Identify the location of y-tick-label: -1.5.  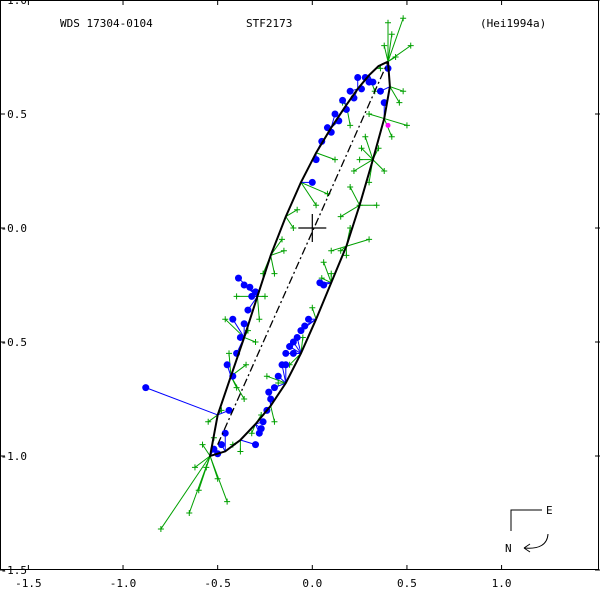
(14, 570).